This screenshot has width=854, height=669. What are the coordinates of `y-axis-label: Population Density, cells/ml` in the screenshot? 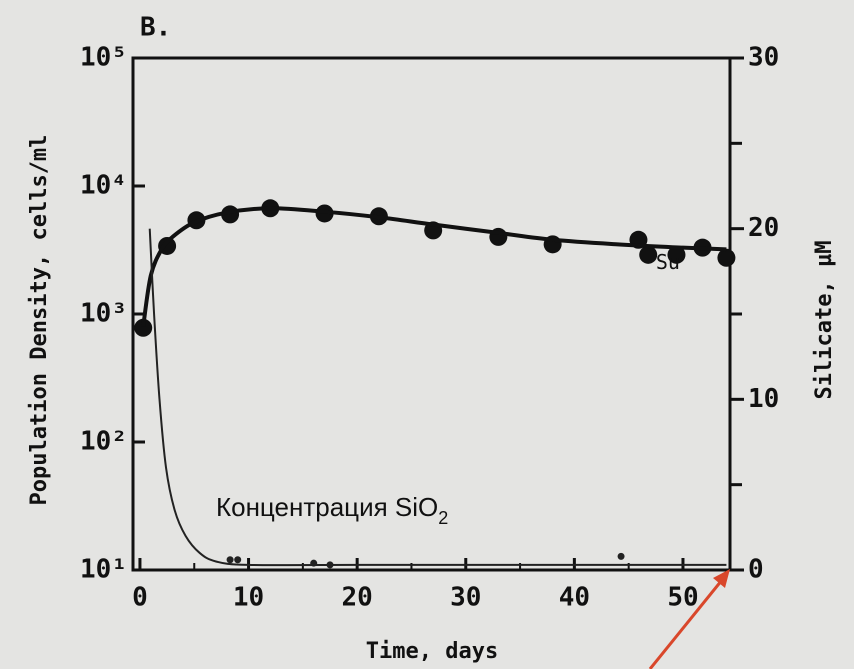 It's located at (39, 320).